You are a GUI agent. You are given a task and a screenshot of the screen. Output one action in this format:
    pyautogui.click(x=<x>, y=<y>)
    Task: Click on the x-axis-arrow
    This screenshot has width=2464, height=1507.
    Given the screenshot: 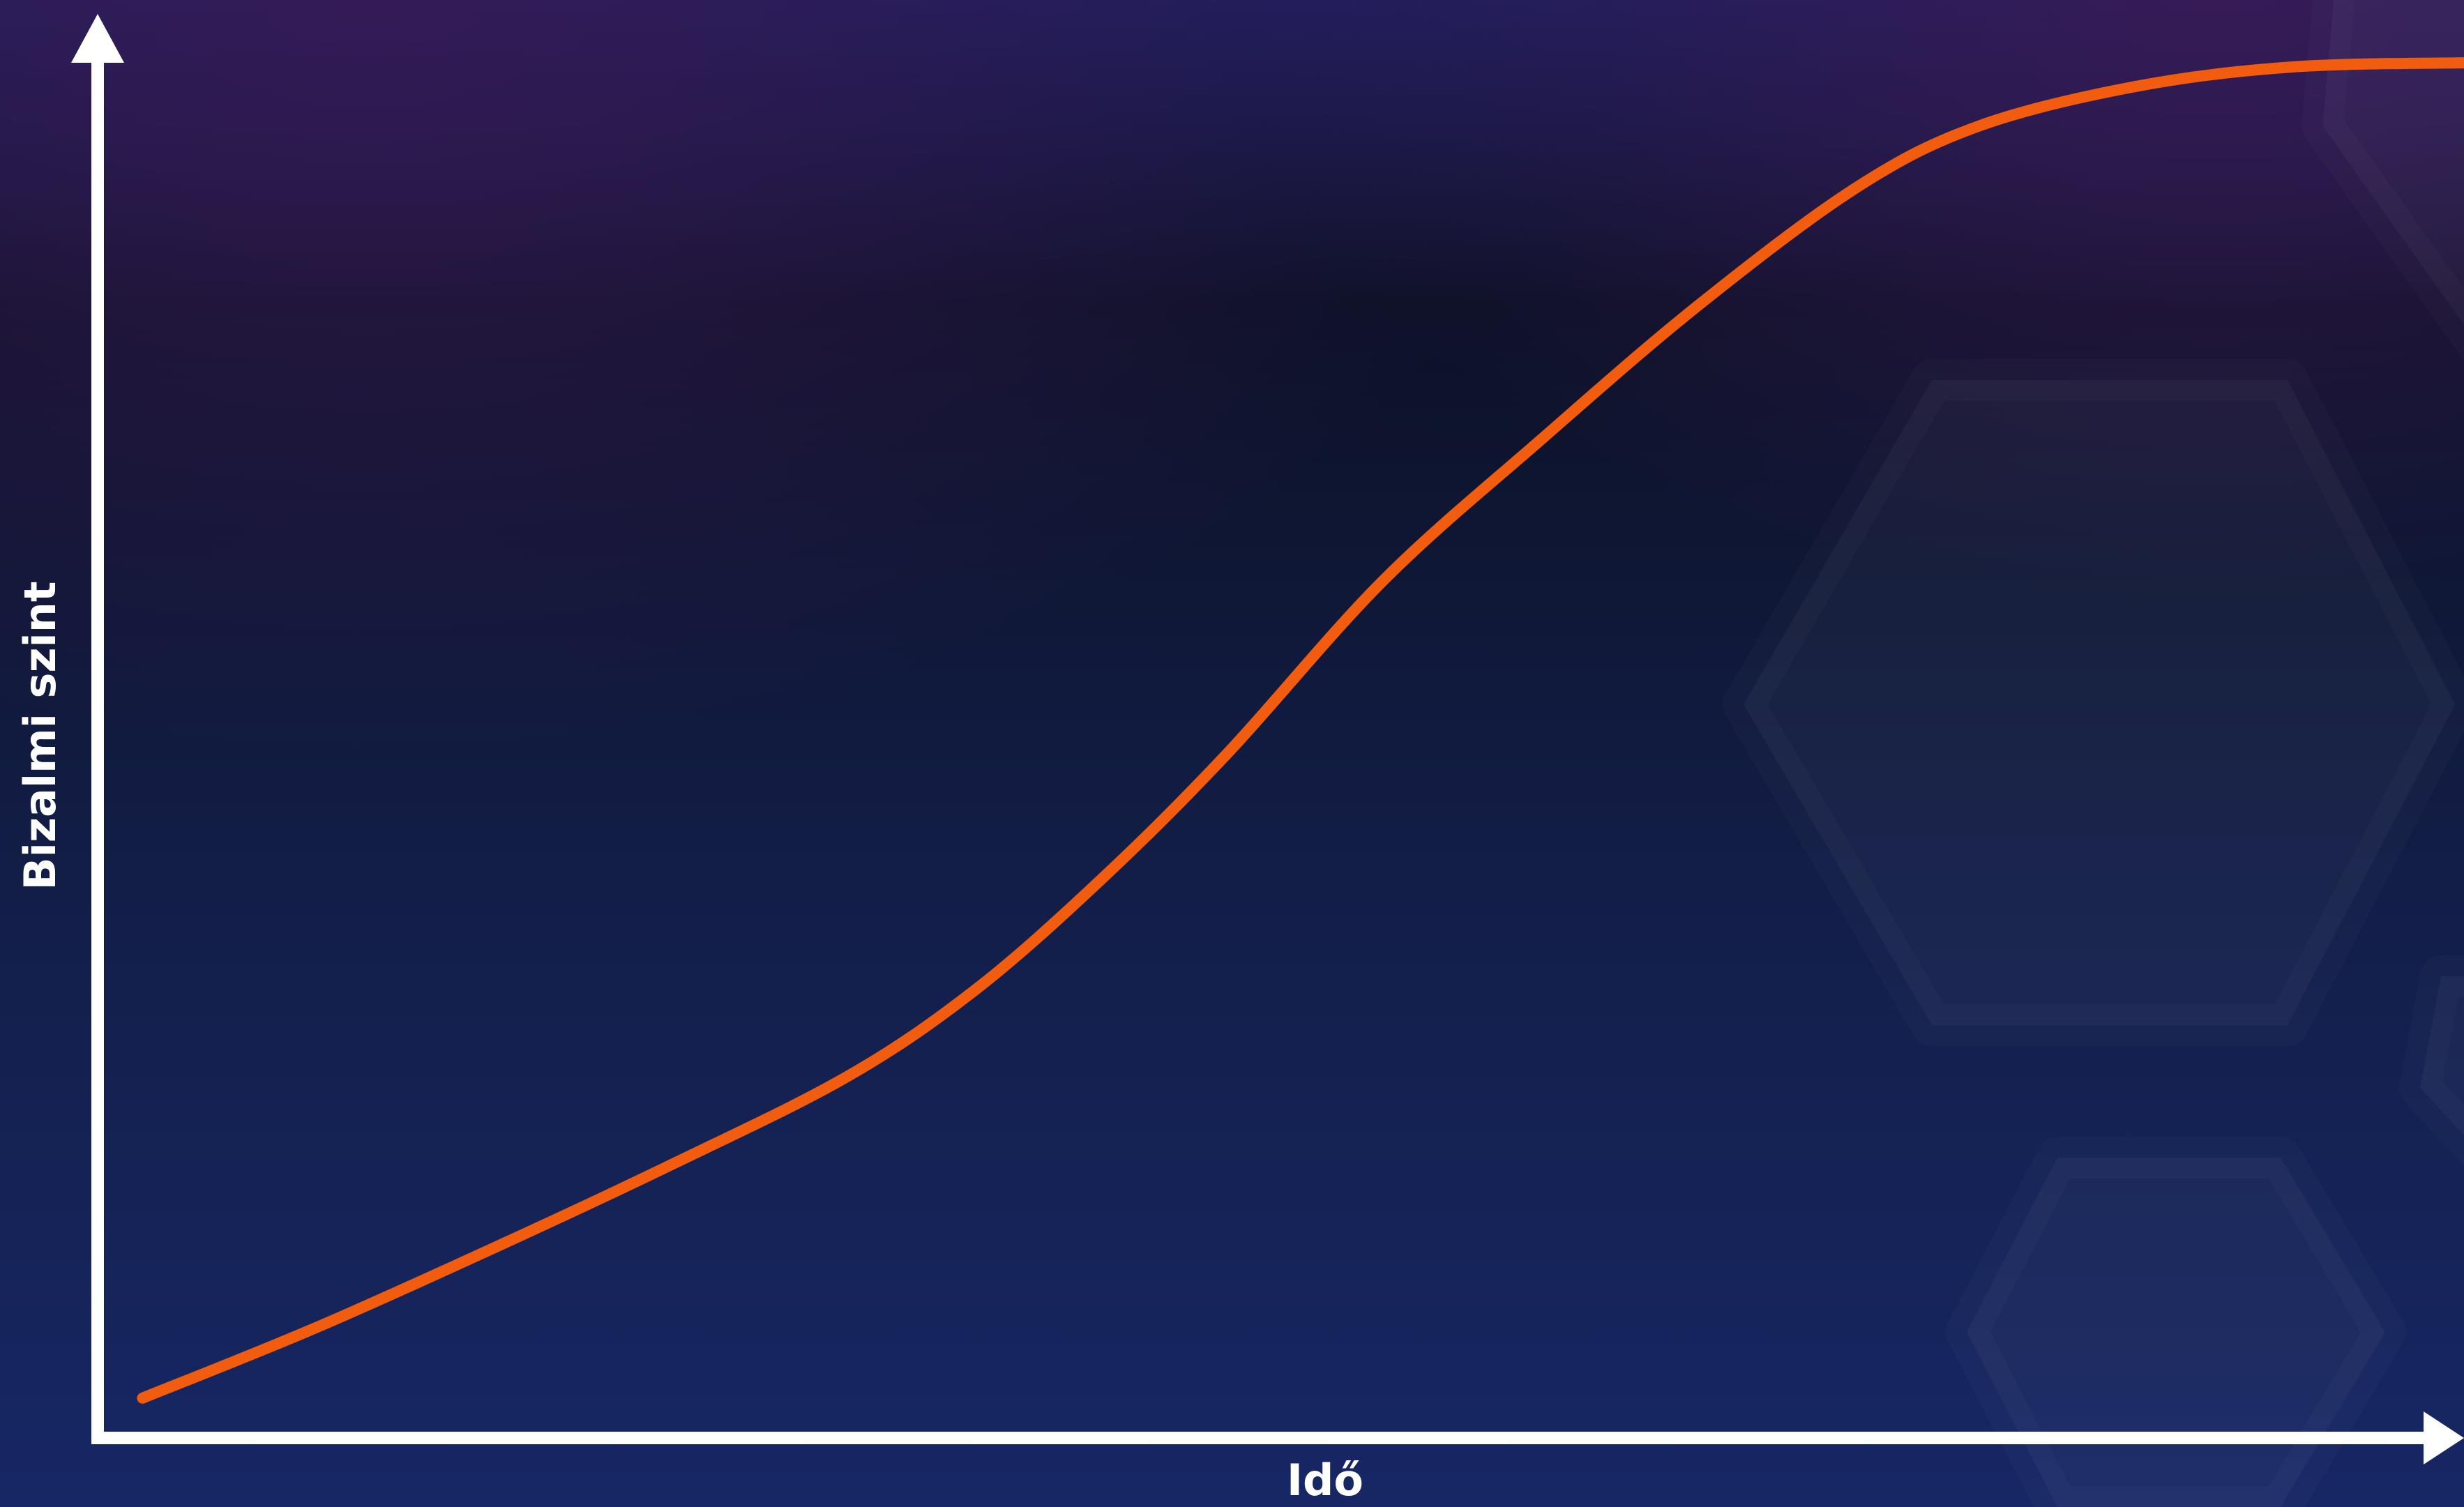 What is the action you would take?
    pyautogui.click(x=2444, y=1437)
    